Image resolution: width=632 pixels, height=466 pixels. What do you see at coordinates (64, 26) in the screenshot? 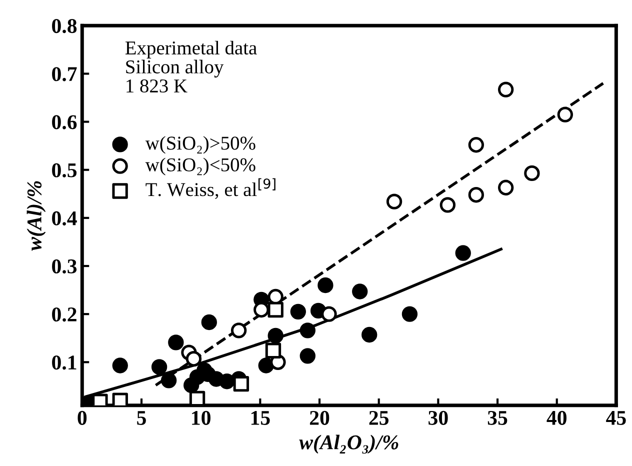
I see `y-tick-label: 0.8` at bounding box center [64, 26].